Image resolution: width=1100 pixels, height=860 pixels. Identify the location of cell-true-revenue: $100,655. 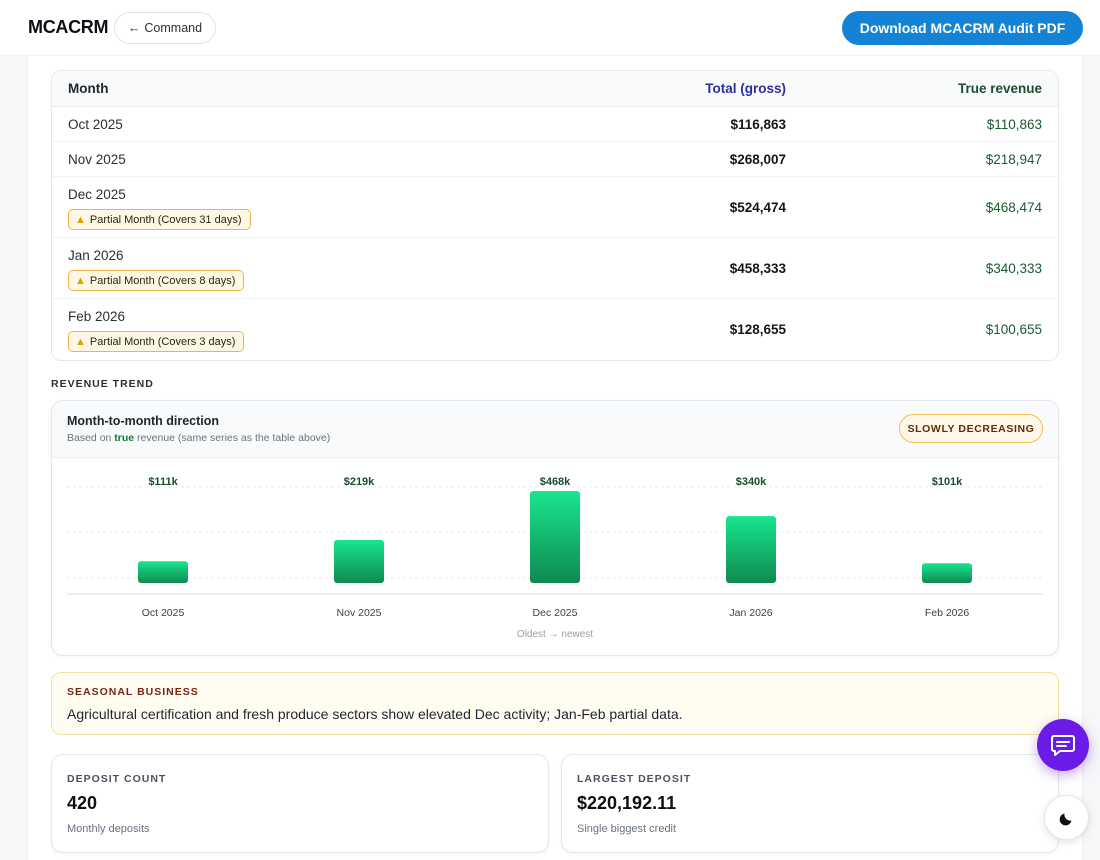
(1013, 329).